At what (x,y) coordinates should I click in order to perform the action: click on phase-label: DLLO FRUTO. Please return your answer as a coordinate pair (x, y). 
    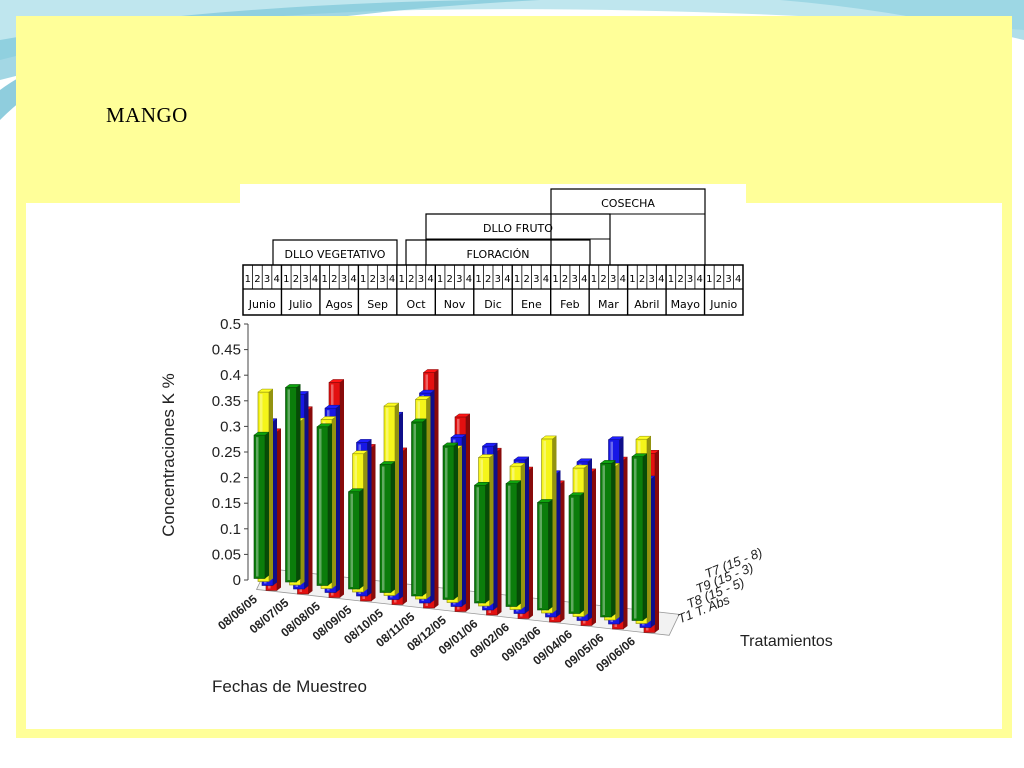
    Looking at the image, I should click on (518, 228).